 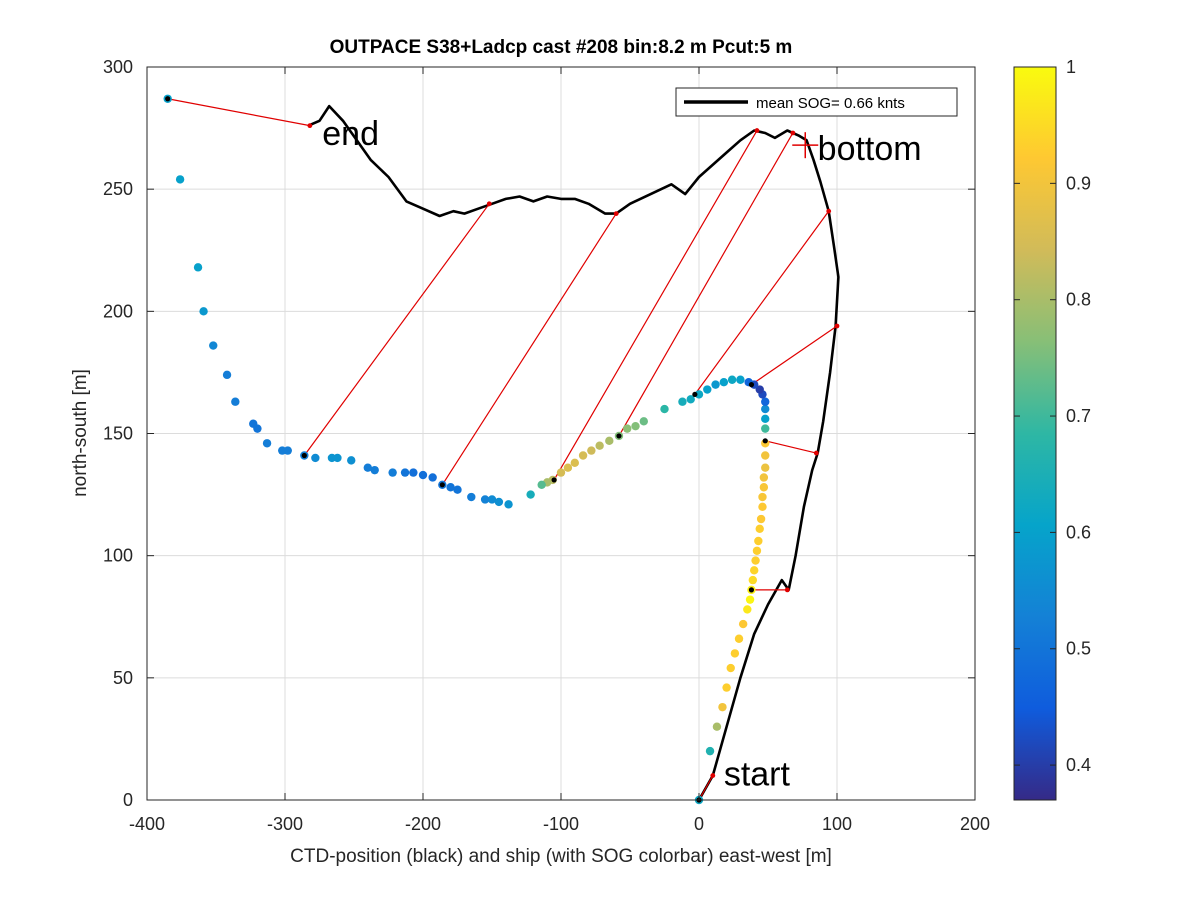 What do you see at coordinates (118, 556) in the screenshot?
I see `y-tick-label: 100` at bounding box center [118, 556].